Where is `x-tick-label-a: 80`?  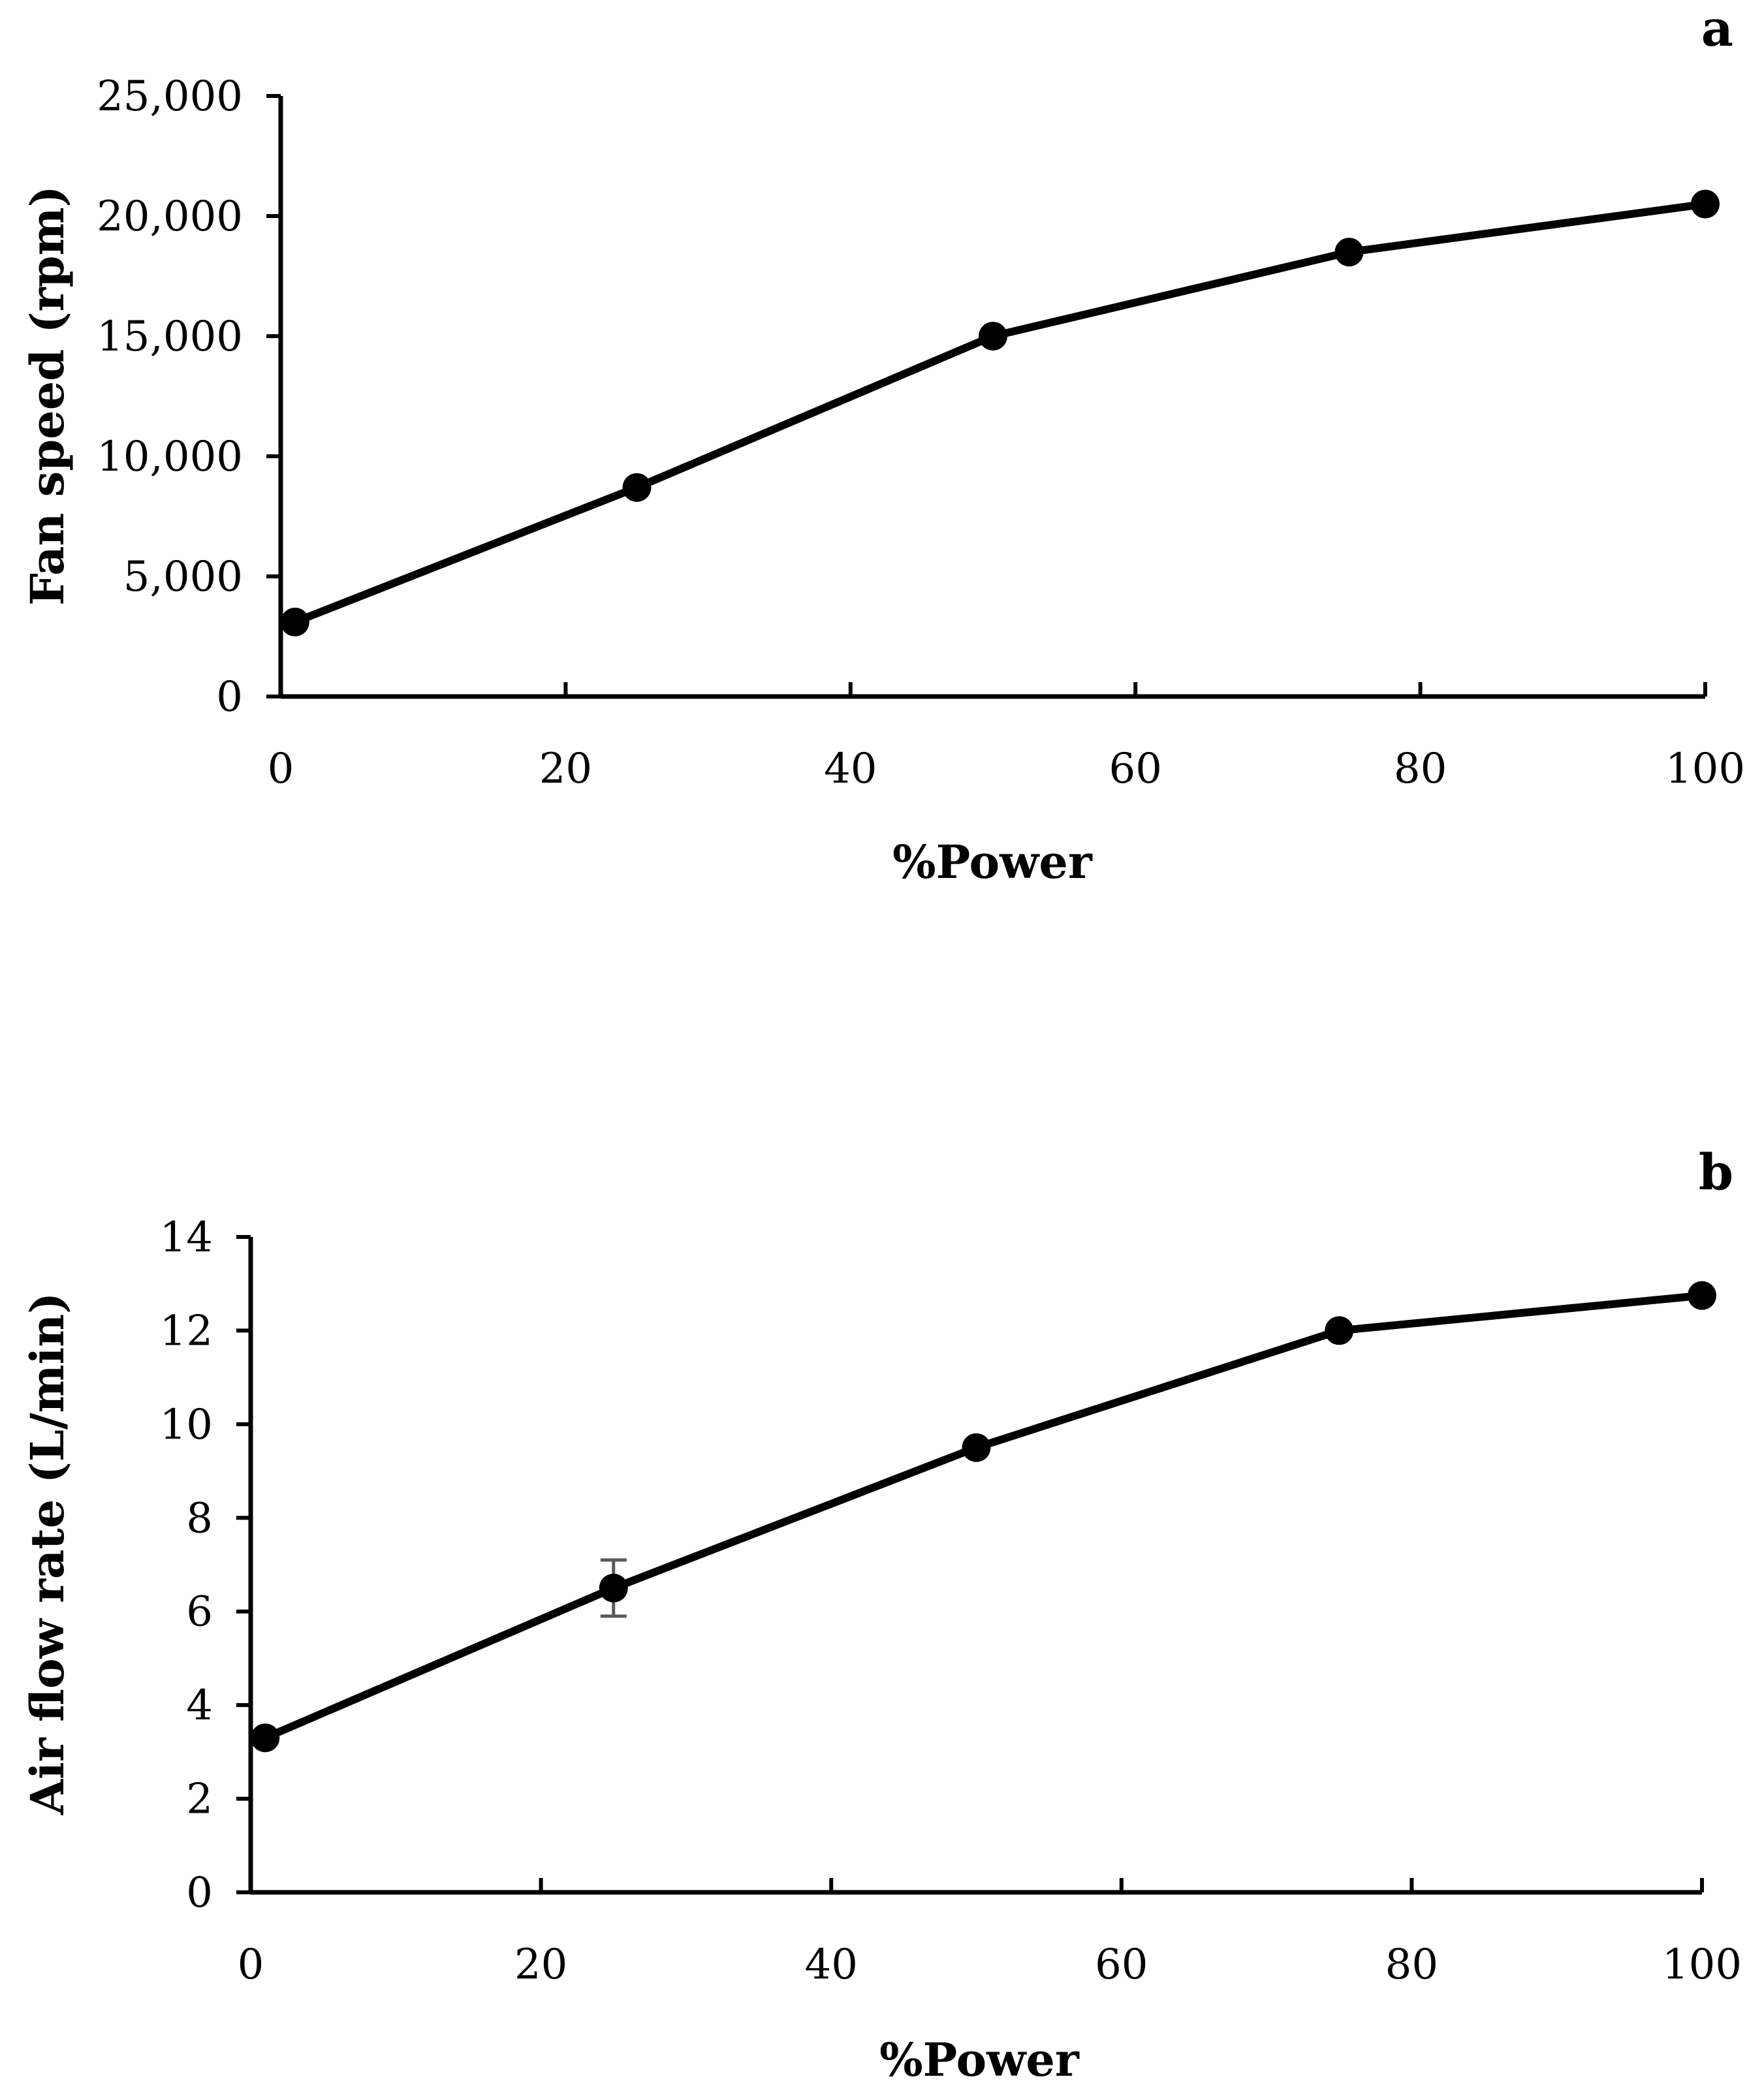 x-tick-label-a: 80 is located at coordinates (1420, 769).